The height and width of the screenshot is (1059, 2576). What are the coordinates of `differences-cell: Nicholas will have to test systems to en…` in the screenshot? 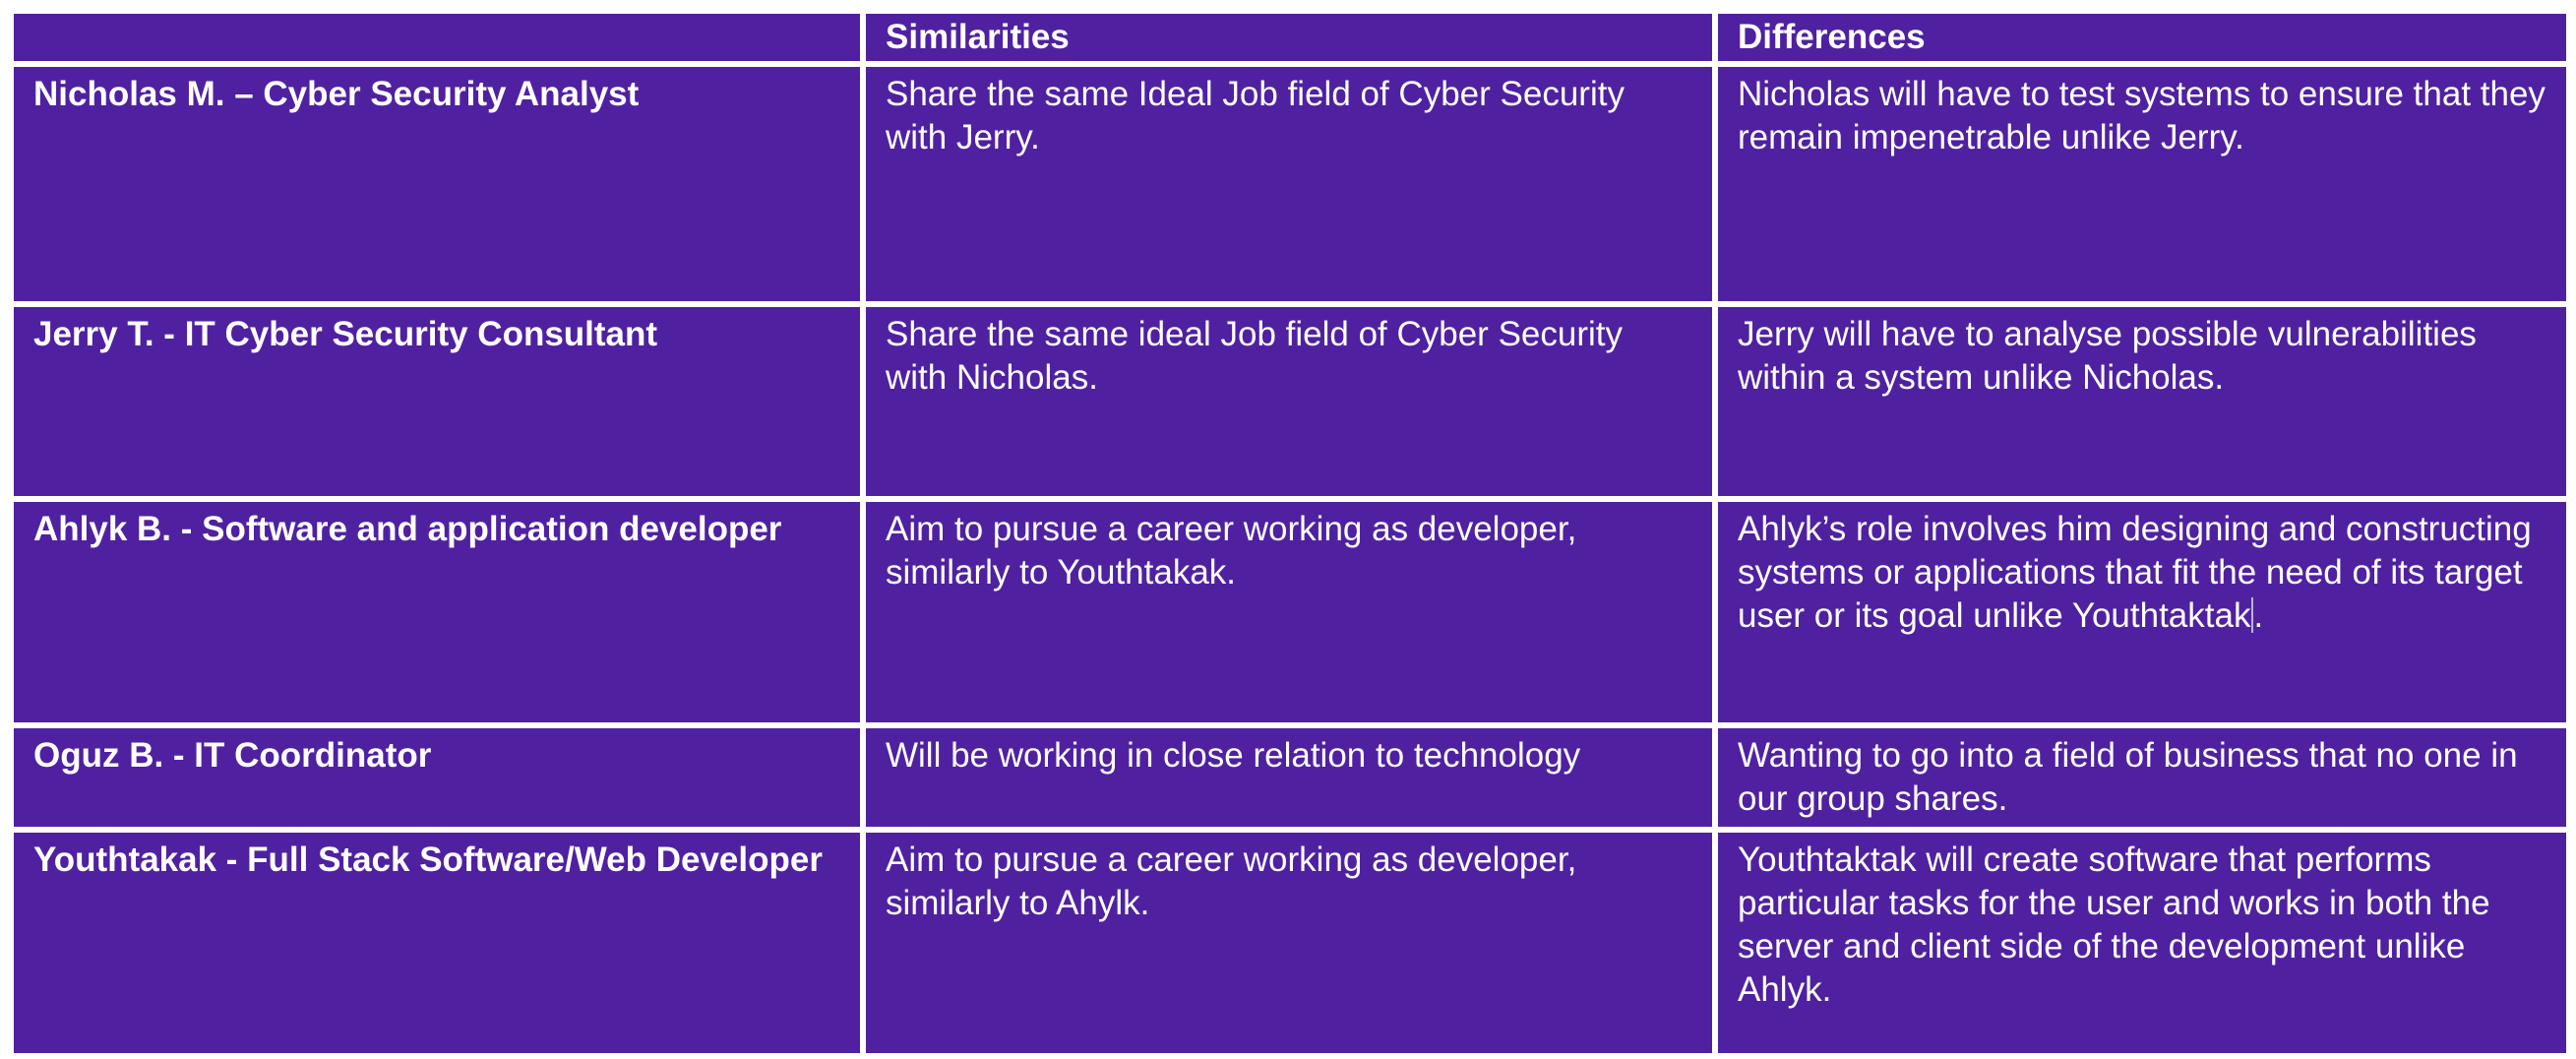 It's located at (2142, 184).